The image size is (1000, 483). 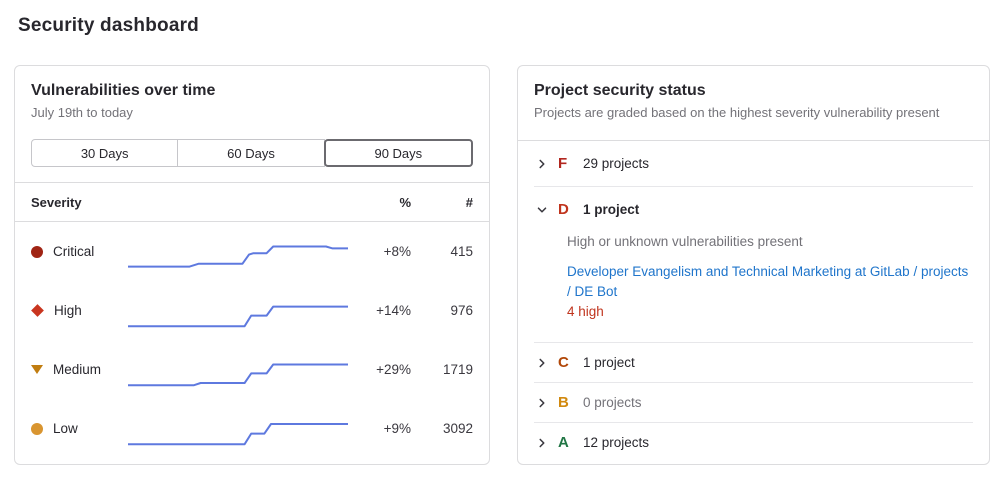 I want to click on high-percent-change: +14%, so click(x=393, y=310).